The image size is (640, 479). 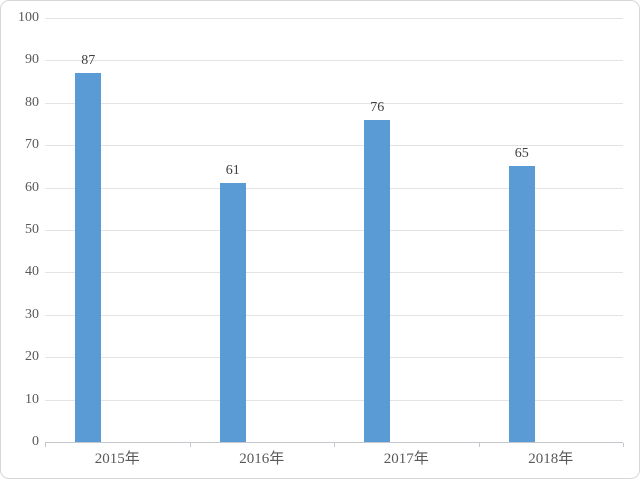 I want to click on y-axis-tick-label: 30, so click(x=32, y=314).